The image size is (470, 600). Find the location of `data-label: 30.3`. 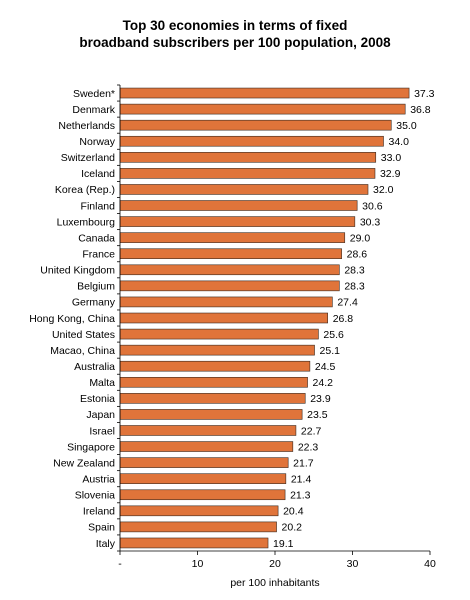

data-label: 30.3 is located at coordinates (370, 222).